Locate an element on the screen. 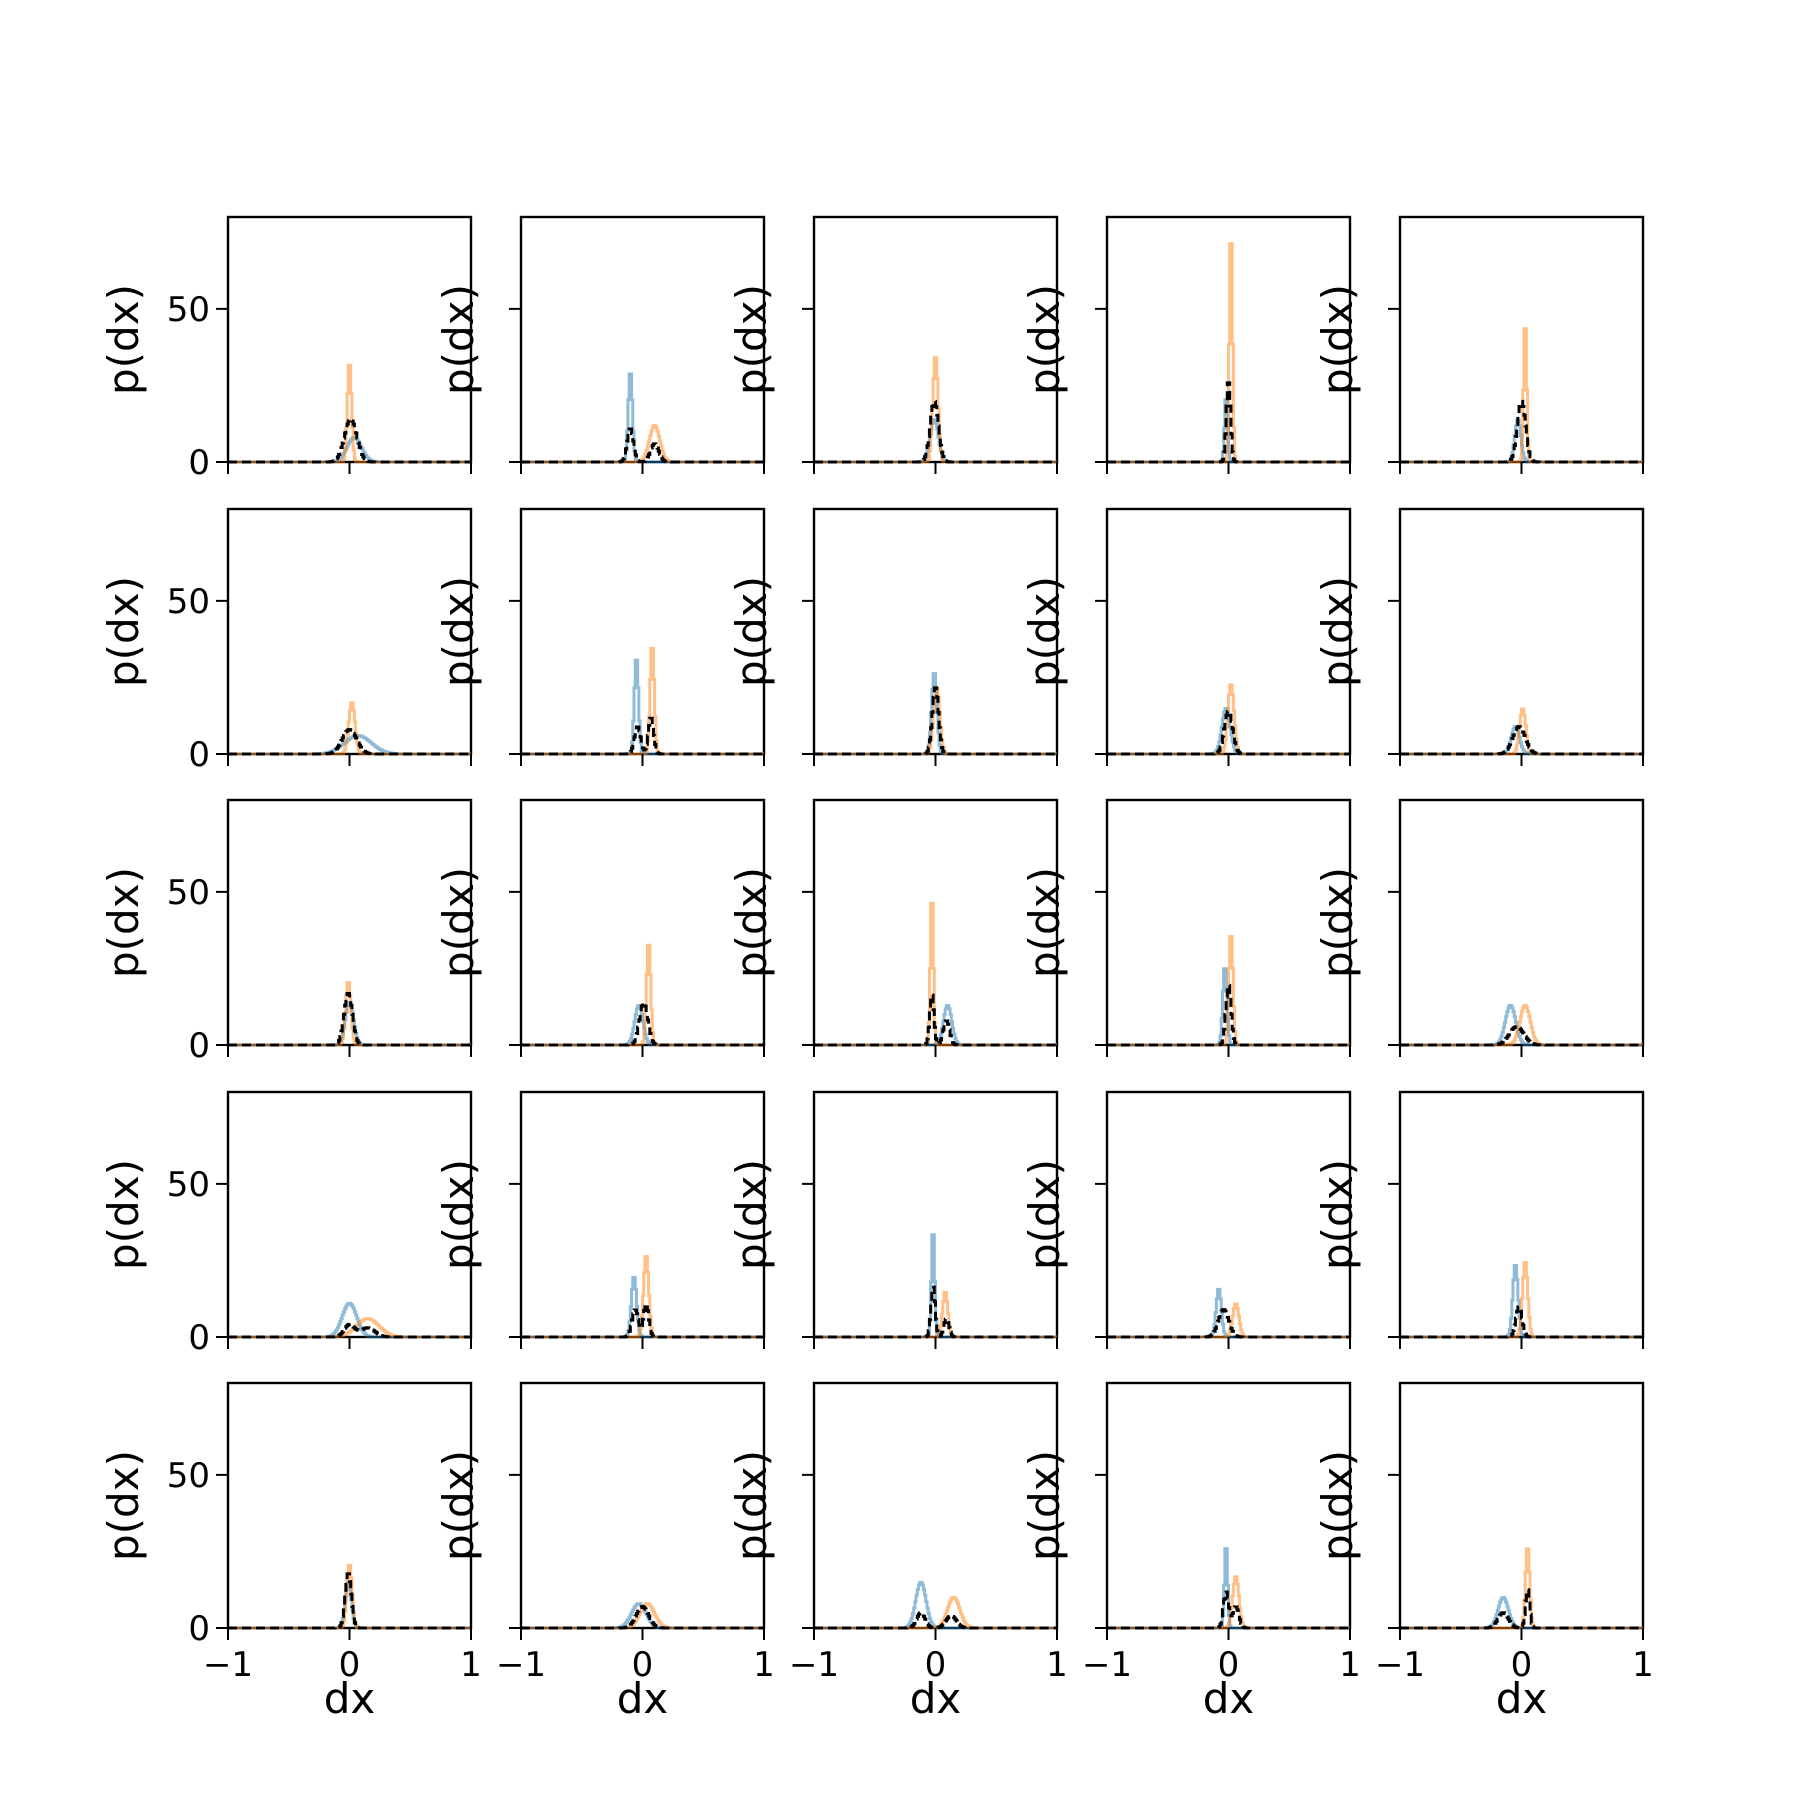  subplot-r5-c4: −1 0 1 dx p(dx) is located at coordinates (1190, 1552).